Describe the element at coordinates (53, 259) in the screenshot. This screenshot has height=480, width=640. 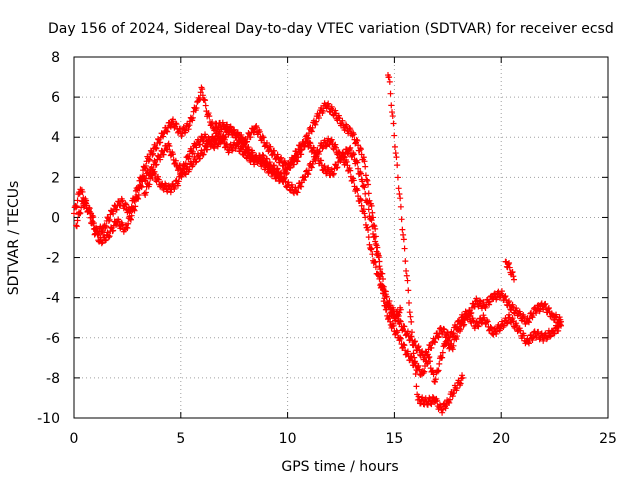
I see `y-tick-label: -2` at that location.